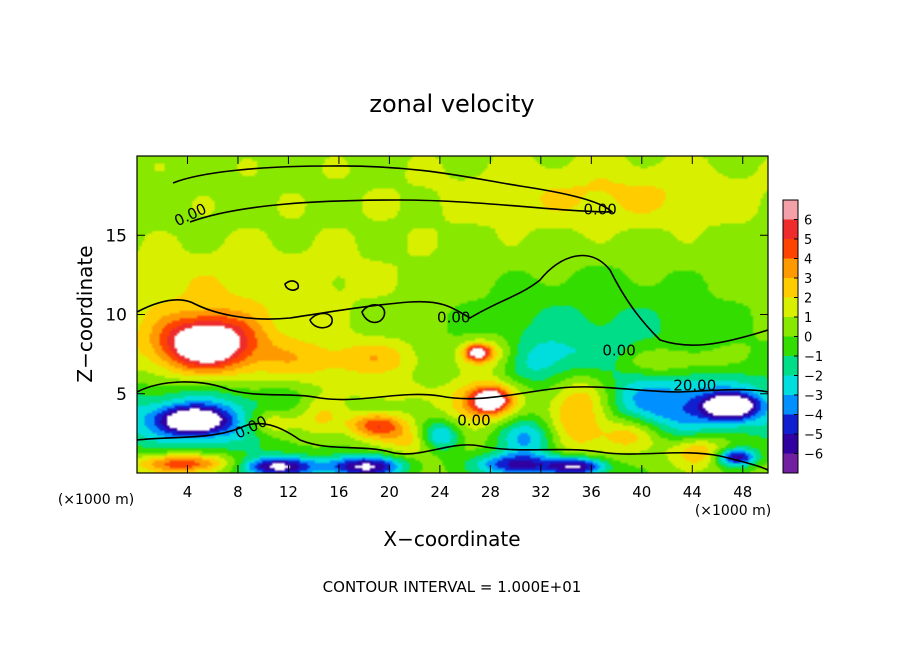  I want to click on colorbar-tick-label: −1, so click(813, 357).